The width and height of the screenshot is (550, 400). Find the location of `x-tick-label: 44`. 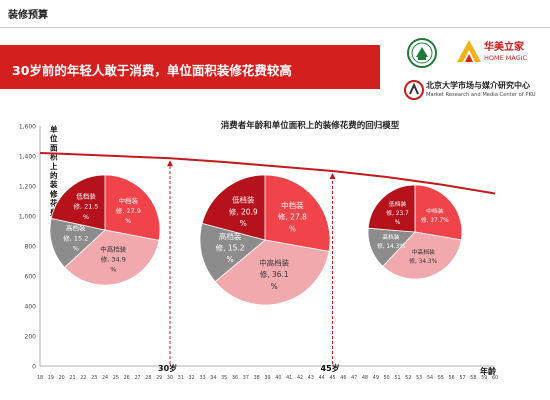

x-tick-label: 44 is located at coordinates (322, 378).